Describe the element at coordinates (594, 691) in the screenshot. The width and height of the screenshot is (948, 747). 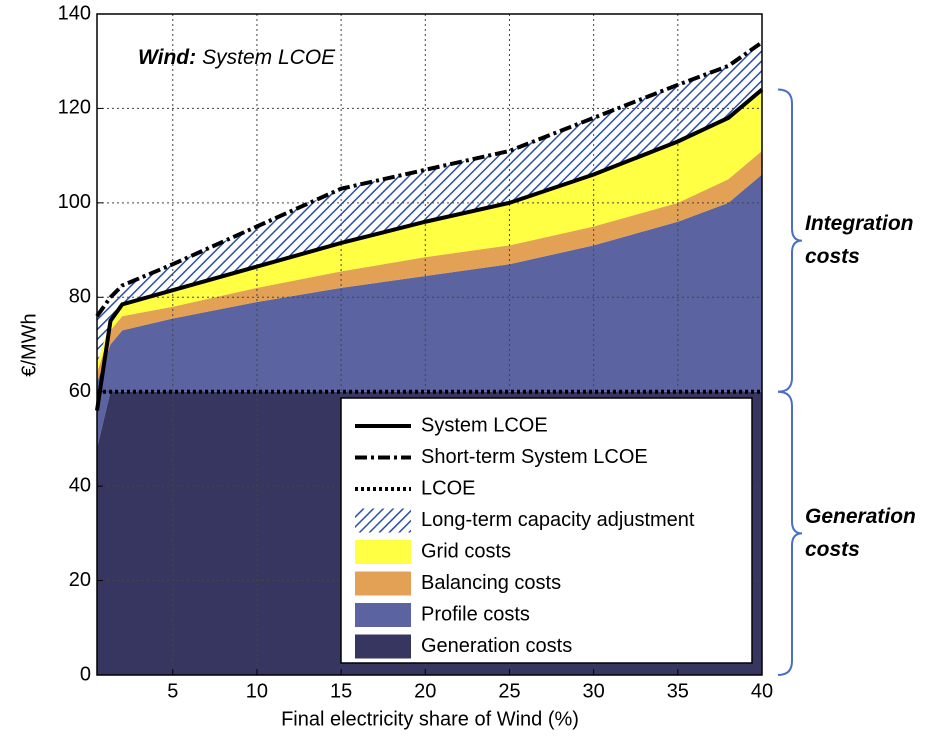
I see `x-tick-label: 30` at that location.